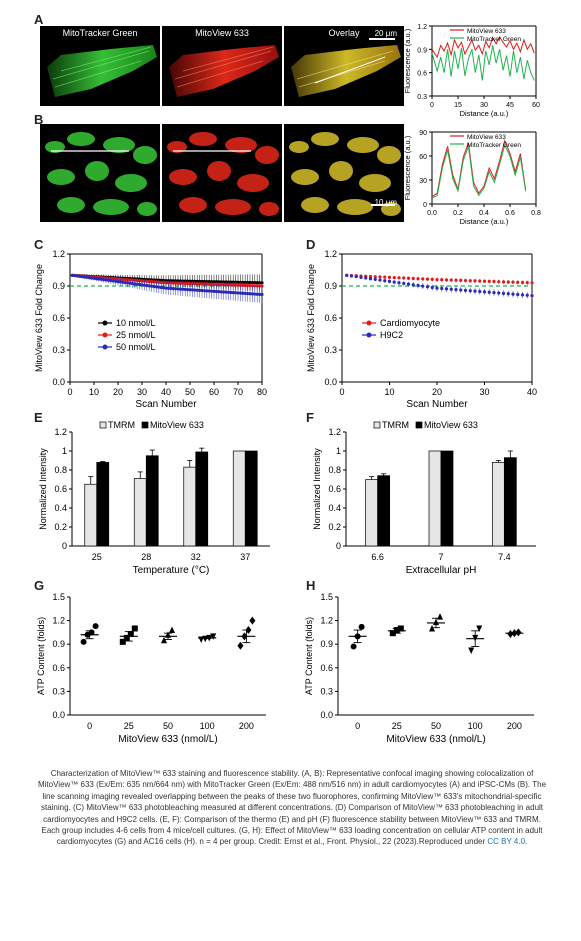 The height and width of the screenshot is (941, 581). Describe the element at coordinates (391, 335) in the screenshot. I see `legend-label: H9C2` at that location.